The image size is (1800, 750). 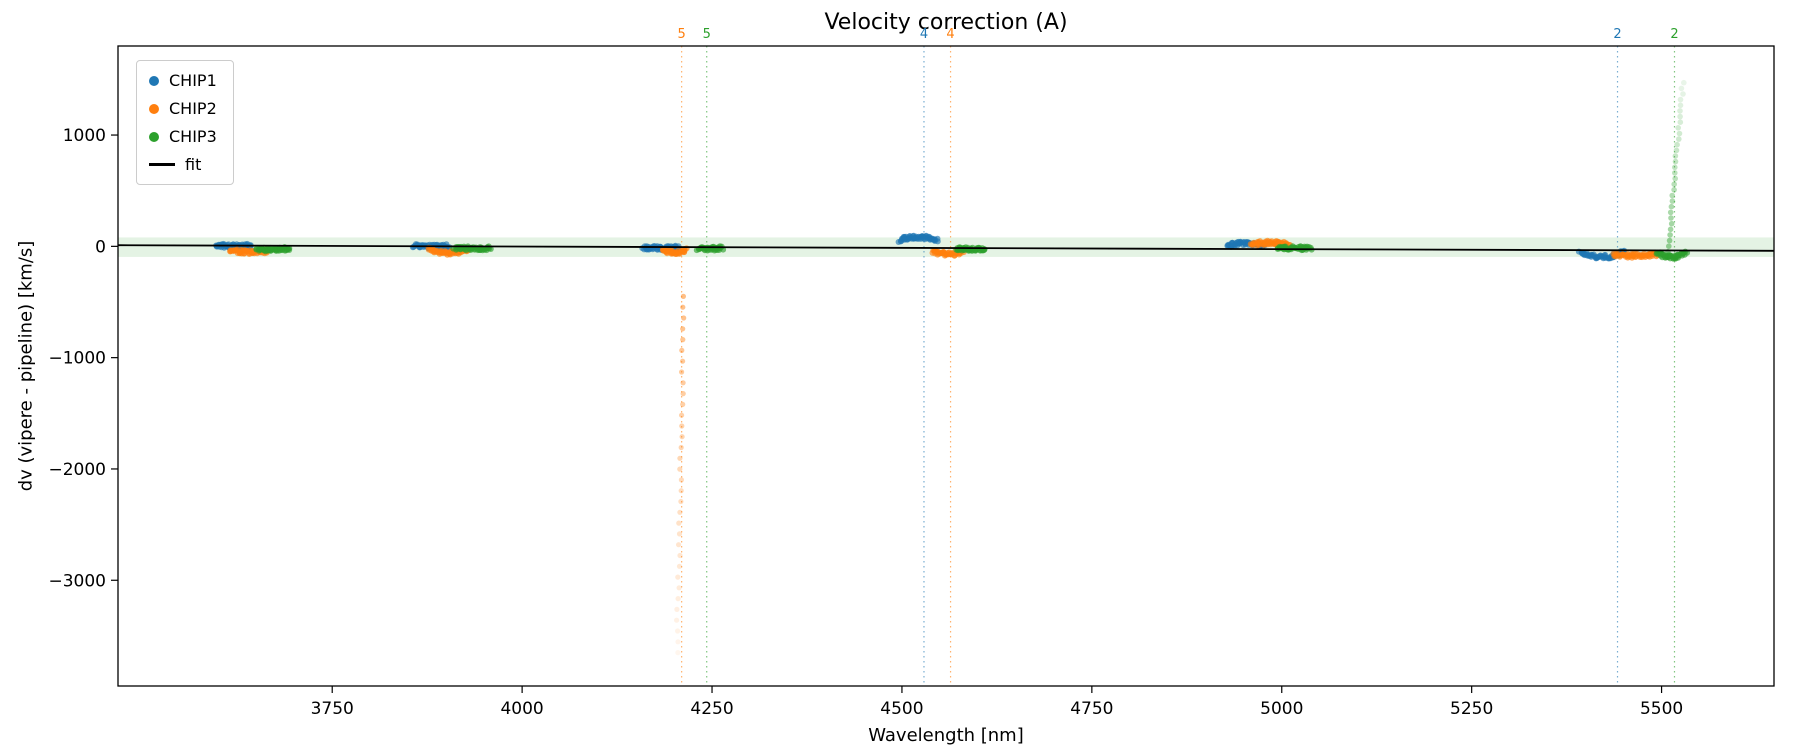 I want to click on svg-text: 4250, so click(x=711, y=709).